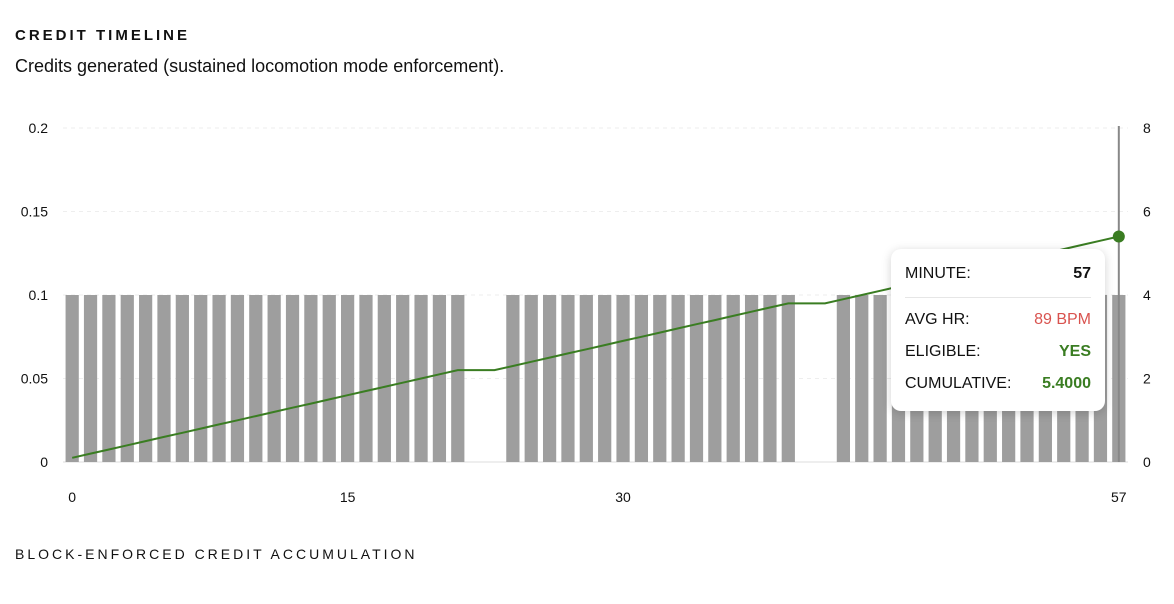 The height and width of the screenshot is (604, 1174). What do you see at coordinates (1147, 212) in the screenshot?
I see `y-right-tick-label: 6` at bounding box center [1147, 212].